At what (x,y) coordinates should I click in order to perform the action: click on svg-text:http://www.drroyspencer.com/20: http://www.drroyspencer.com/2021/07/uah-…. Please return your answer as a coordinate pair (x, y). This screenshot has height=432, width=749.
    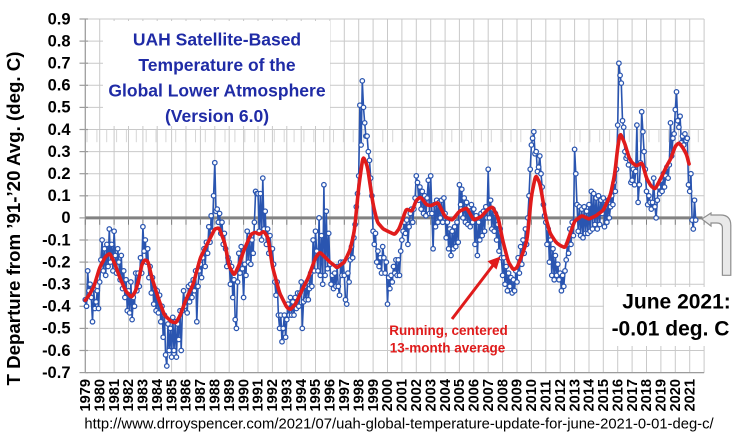
    Looking at the image, I should click on (399, 424).